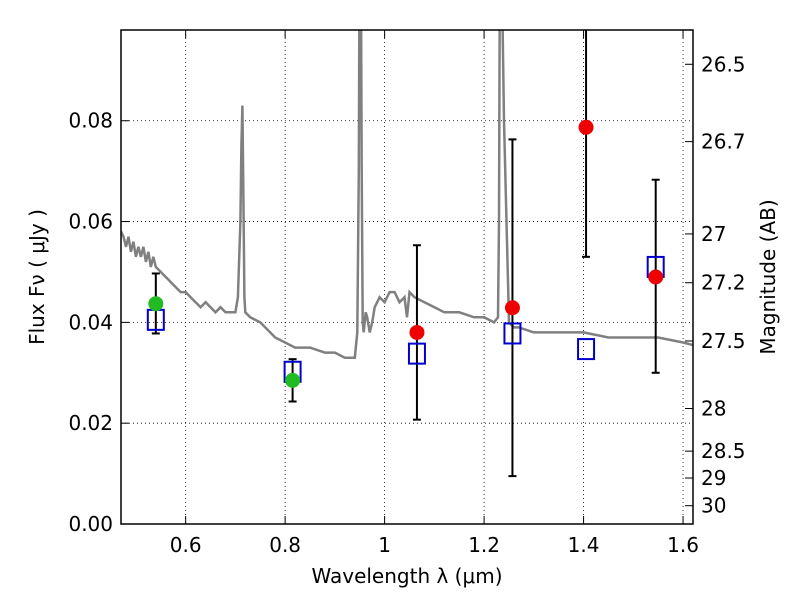  I want to click on x-tick-label: 1.6, so click(683, 545).